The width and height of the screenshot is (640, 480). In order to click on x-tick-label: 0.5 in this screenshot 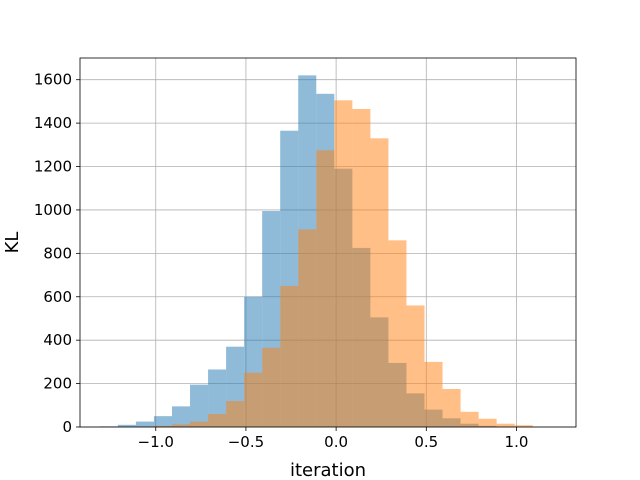, I will do `click(426, 442)`.